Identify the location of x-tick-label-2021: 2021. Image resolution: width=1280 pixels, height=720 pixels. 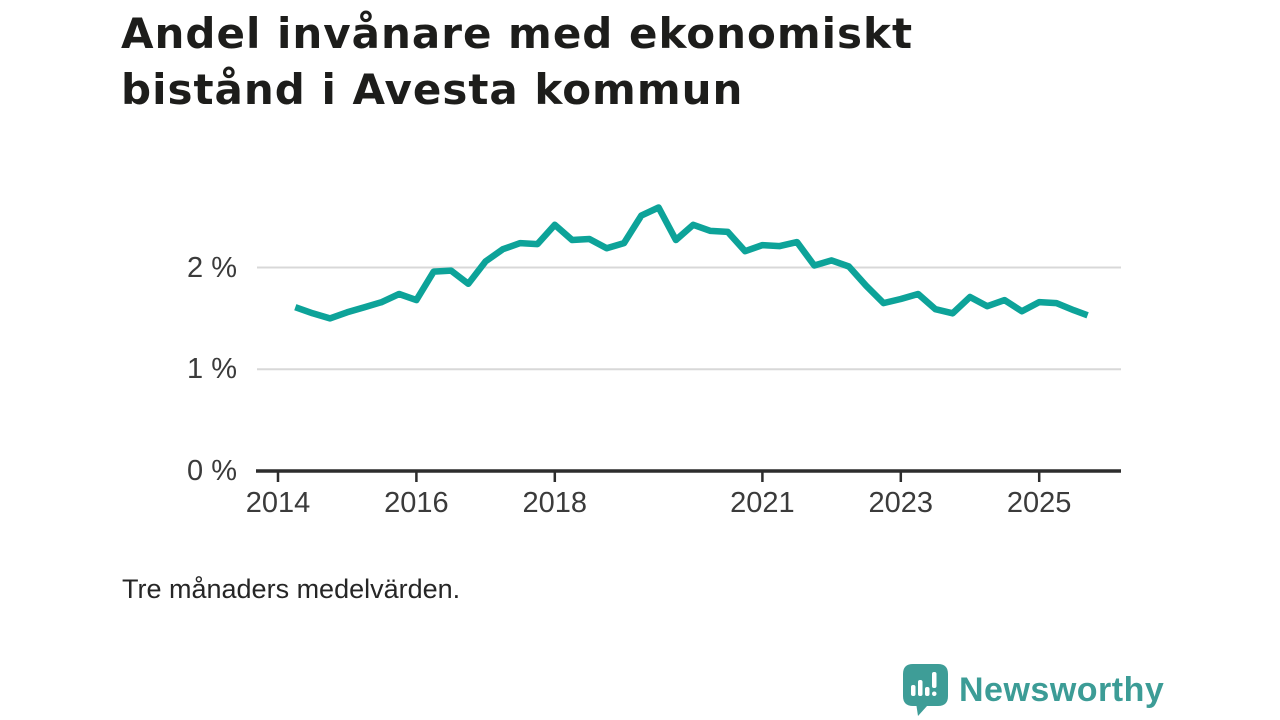
(762, 503).